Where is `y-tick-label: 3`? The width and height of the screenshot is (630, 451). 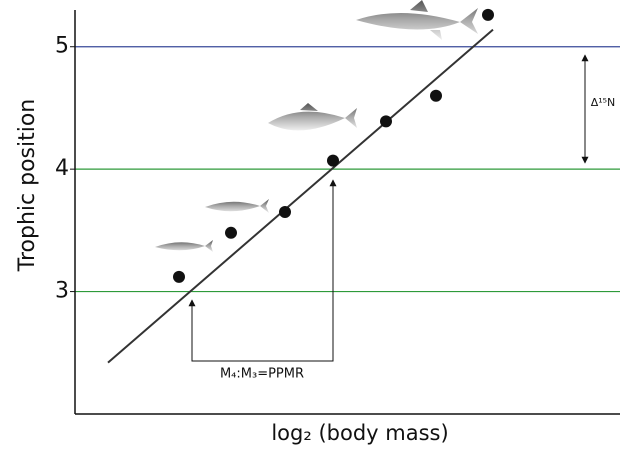
y-tick-label: 3 is located at coordinates (62, 291).